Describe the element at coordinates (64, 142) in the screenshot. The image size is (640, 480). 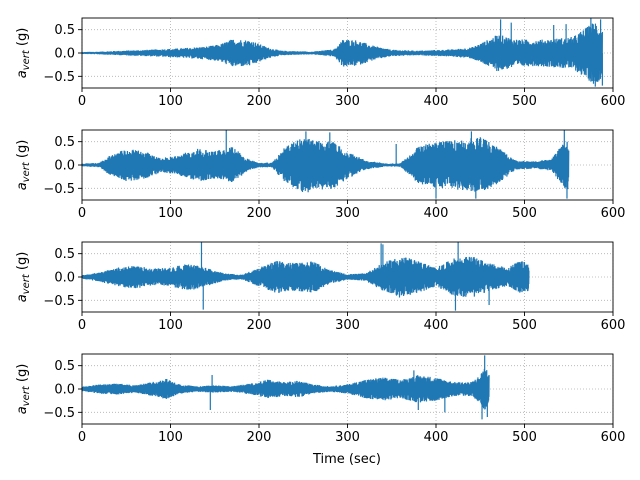
I see `y-tick-label-2-2: 0.5` at that location.